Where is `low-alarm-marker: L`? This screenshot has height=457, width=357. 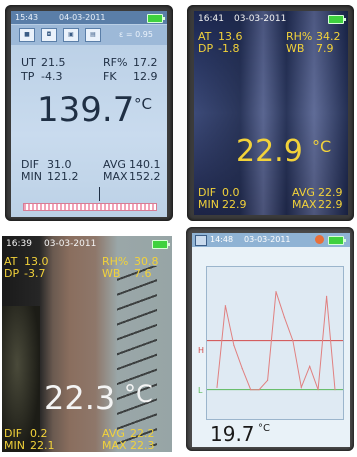
low-alarm-marker: L is located at coordinates (200, 390).